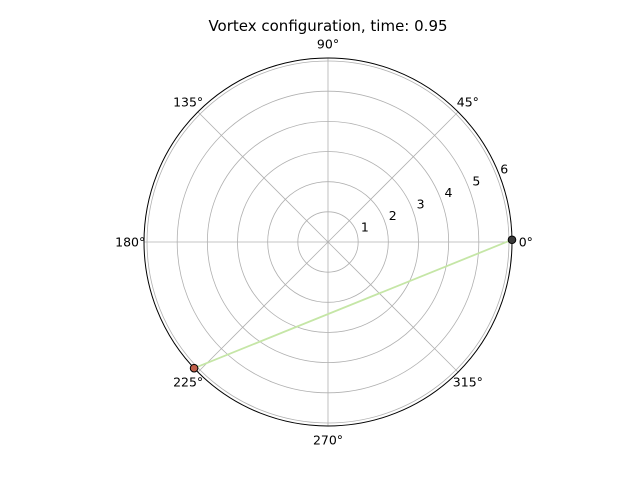  What do you see at coordinates (468, 381) in the screenshot?
I see `angular-tick-label: 315°` at bounding box center [468, 381].